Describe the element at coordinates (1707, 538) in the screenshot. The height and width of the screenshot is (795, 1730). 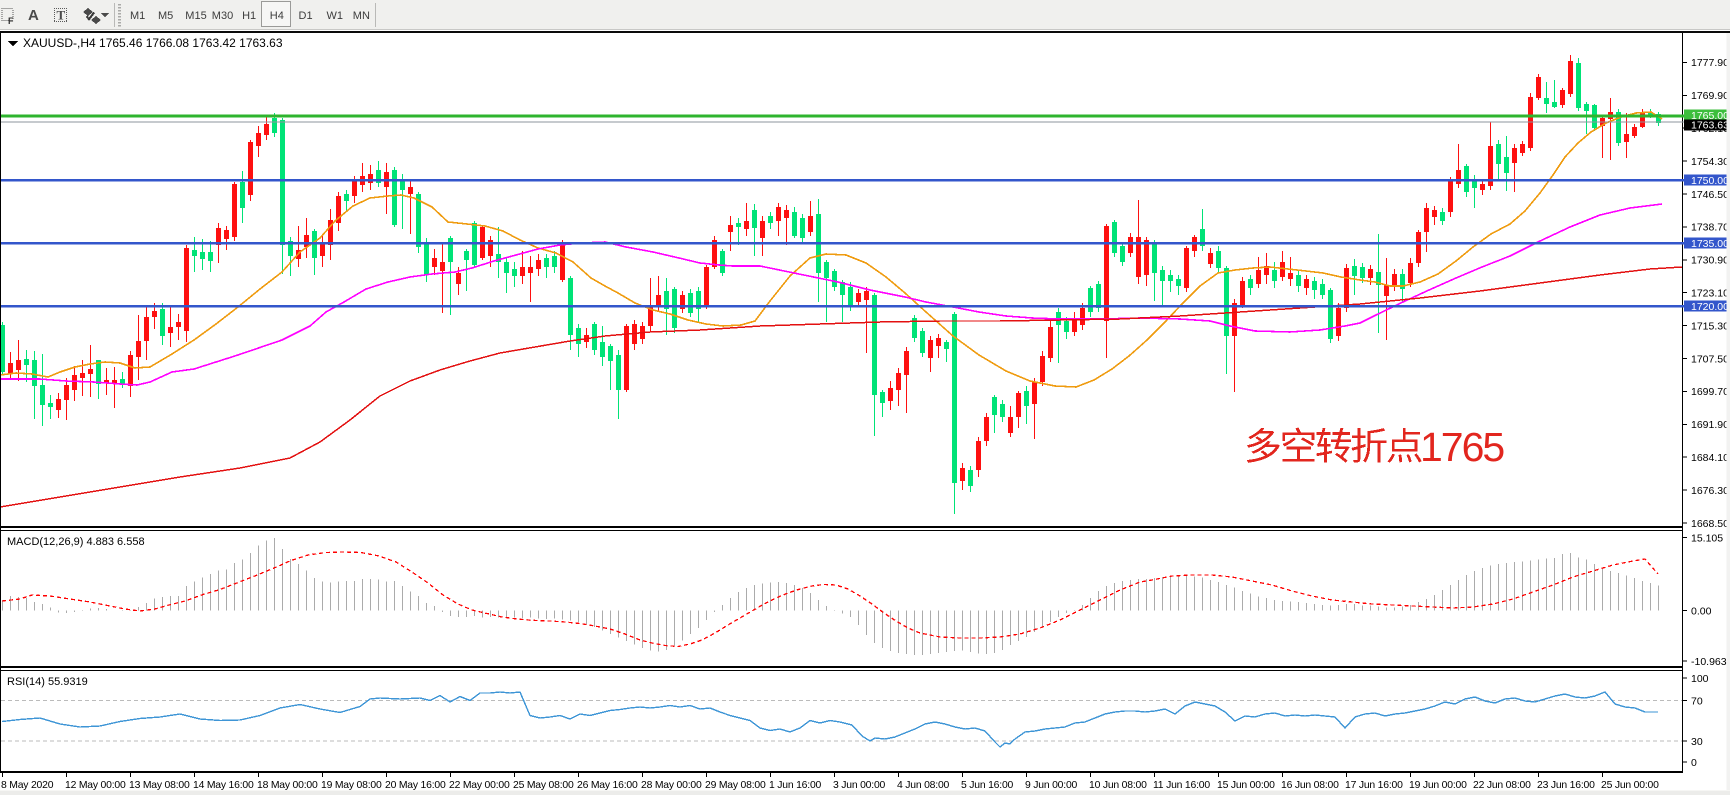
I see `svg-text: 15.105` at that location.